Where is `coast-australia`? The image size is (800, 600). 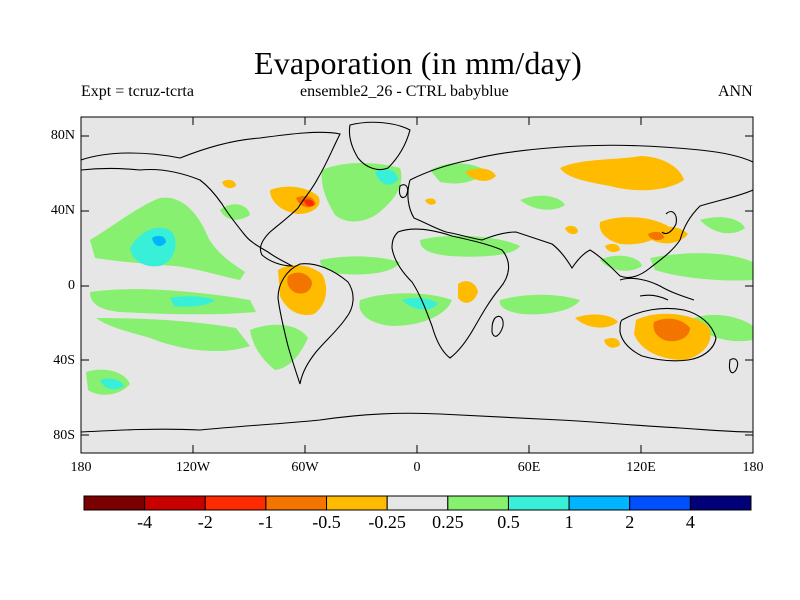
coast-australia is located at coordinates (668, 334).